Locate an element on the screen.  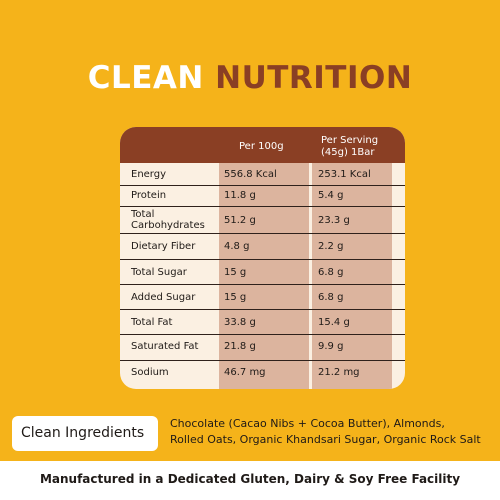
row-value-per-serving: 21.2 mg is located at coordinates (339, 372).